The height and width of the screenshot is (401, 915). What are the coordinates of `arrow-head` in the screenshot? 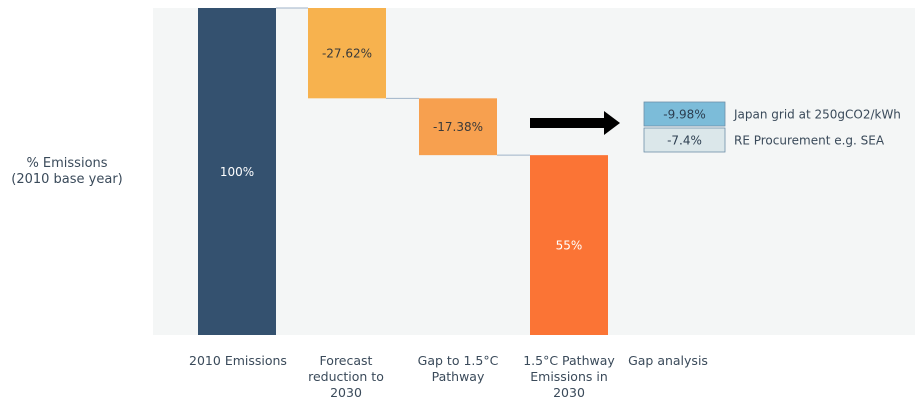 It's located at (612, 123).